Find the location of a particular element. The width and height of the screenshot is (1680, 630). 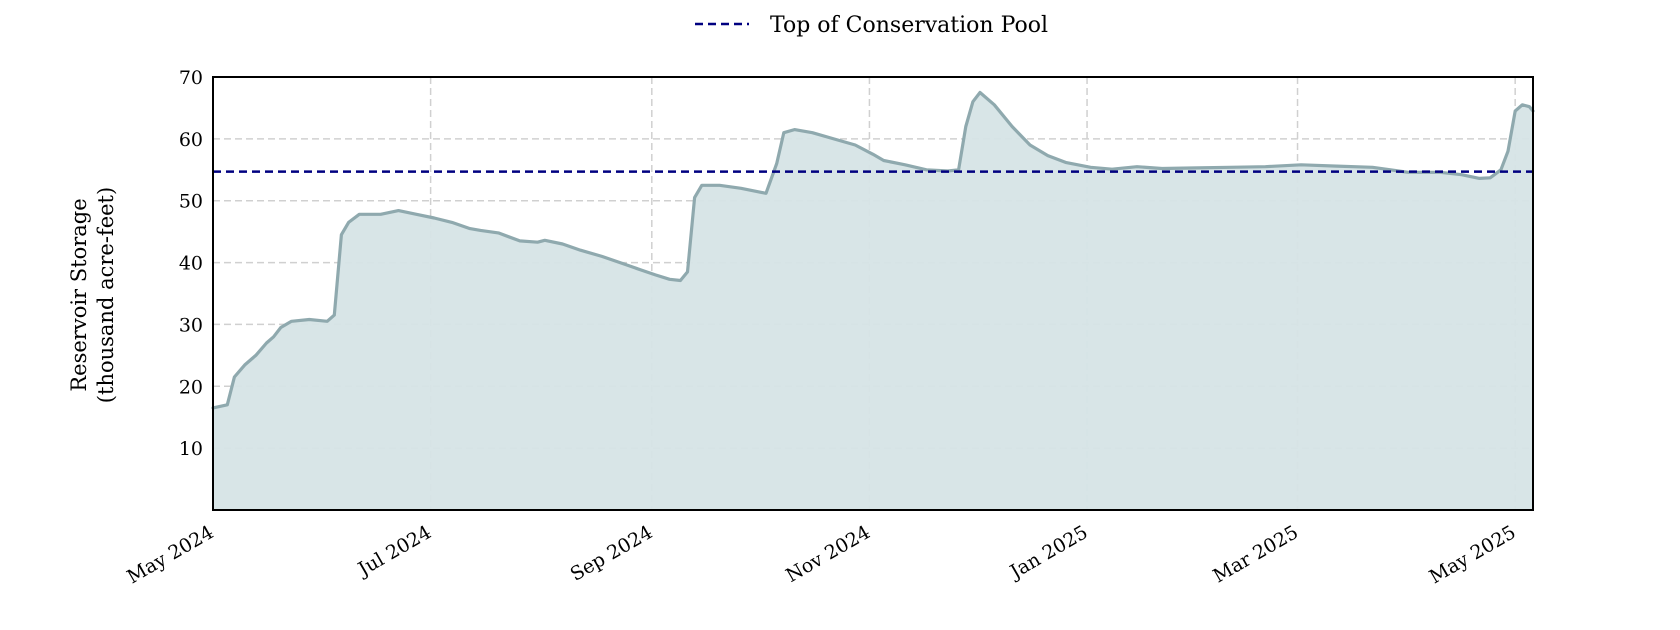

x-tick-label-6: May 2025 is located at coordinates (1473, 554).